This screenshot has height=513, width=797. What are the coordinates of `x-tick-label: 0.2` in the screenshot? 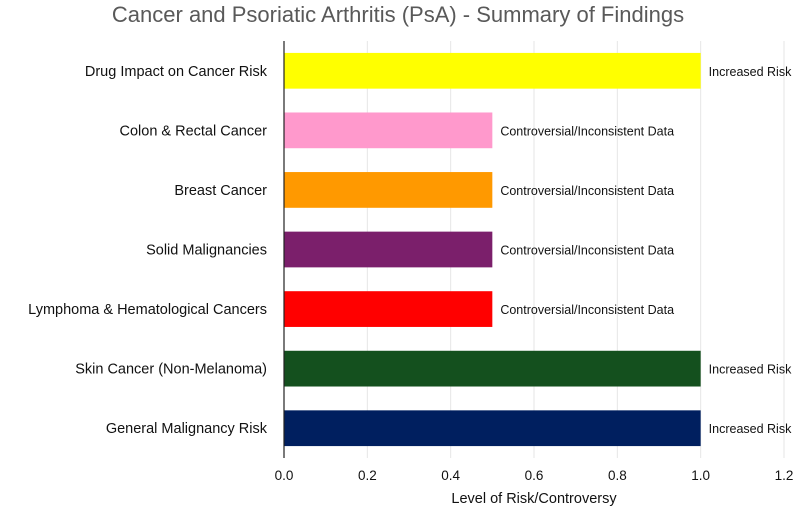 It's located at (367, 475).